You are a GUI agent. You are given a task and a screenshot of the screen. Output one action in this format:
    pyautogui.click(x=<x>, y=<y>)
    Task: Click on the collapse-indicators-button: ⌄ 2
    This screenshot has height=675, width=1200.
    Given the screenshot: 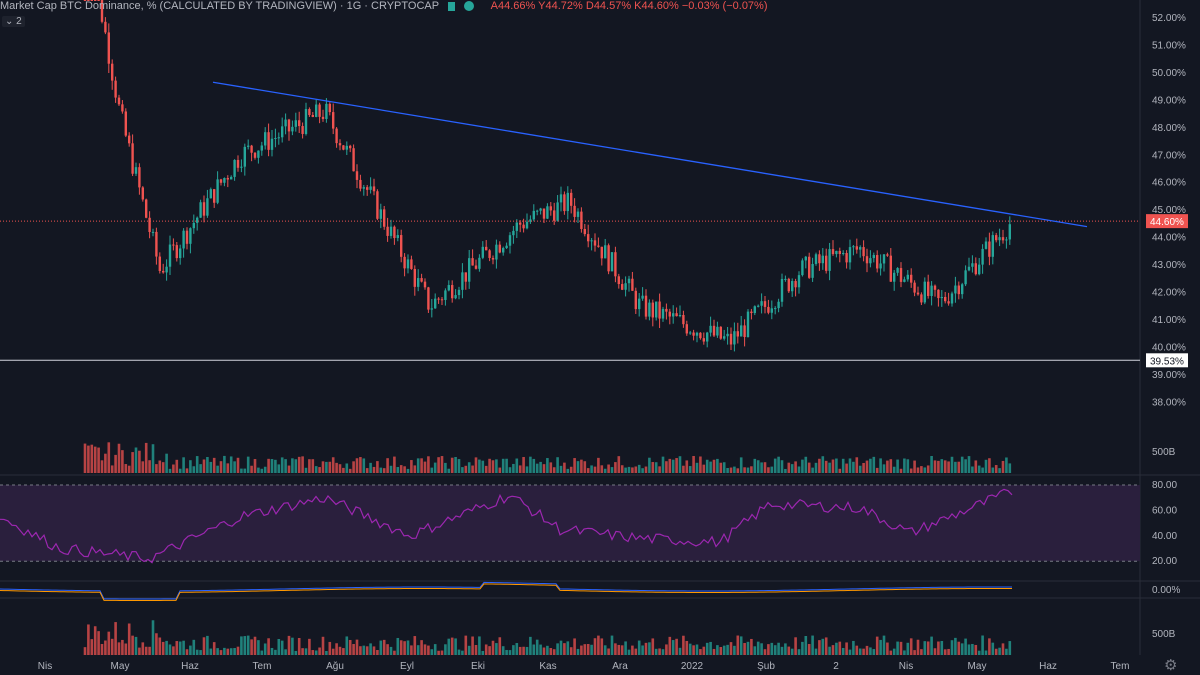 What is the action you would take?
    pyautogui.click(x=13, y=21)
    